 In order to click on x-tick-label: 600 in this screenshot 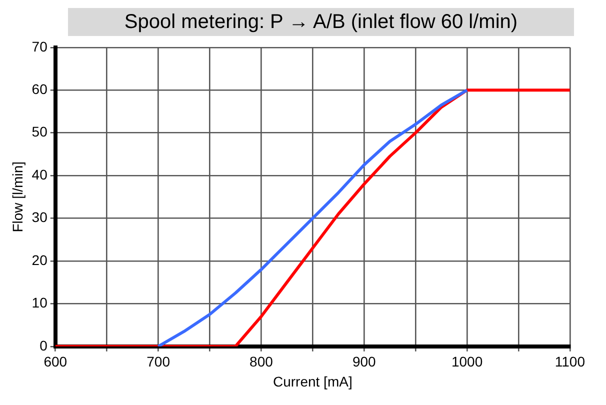, I will do `click(56, 362)`.